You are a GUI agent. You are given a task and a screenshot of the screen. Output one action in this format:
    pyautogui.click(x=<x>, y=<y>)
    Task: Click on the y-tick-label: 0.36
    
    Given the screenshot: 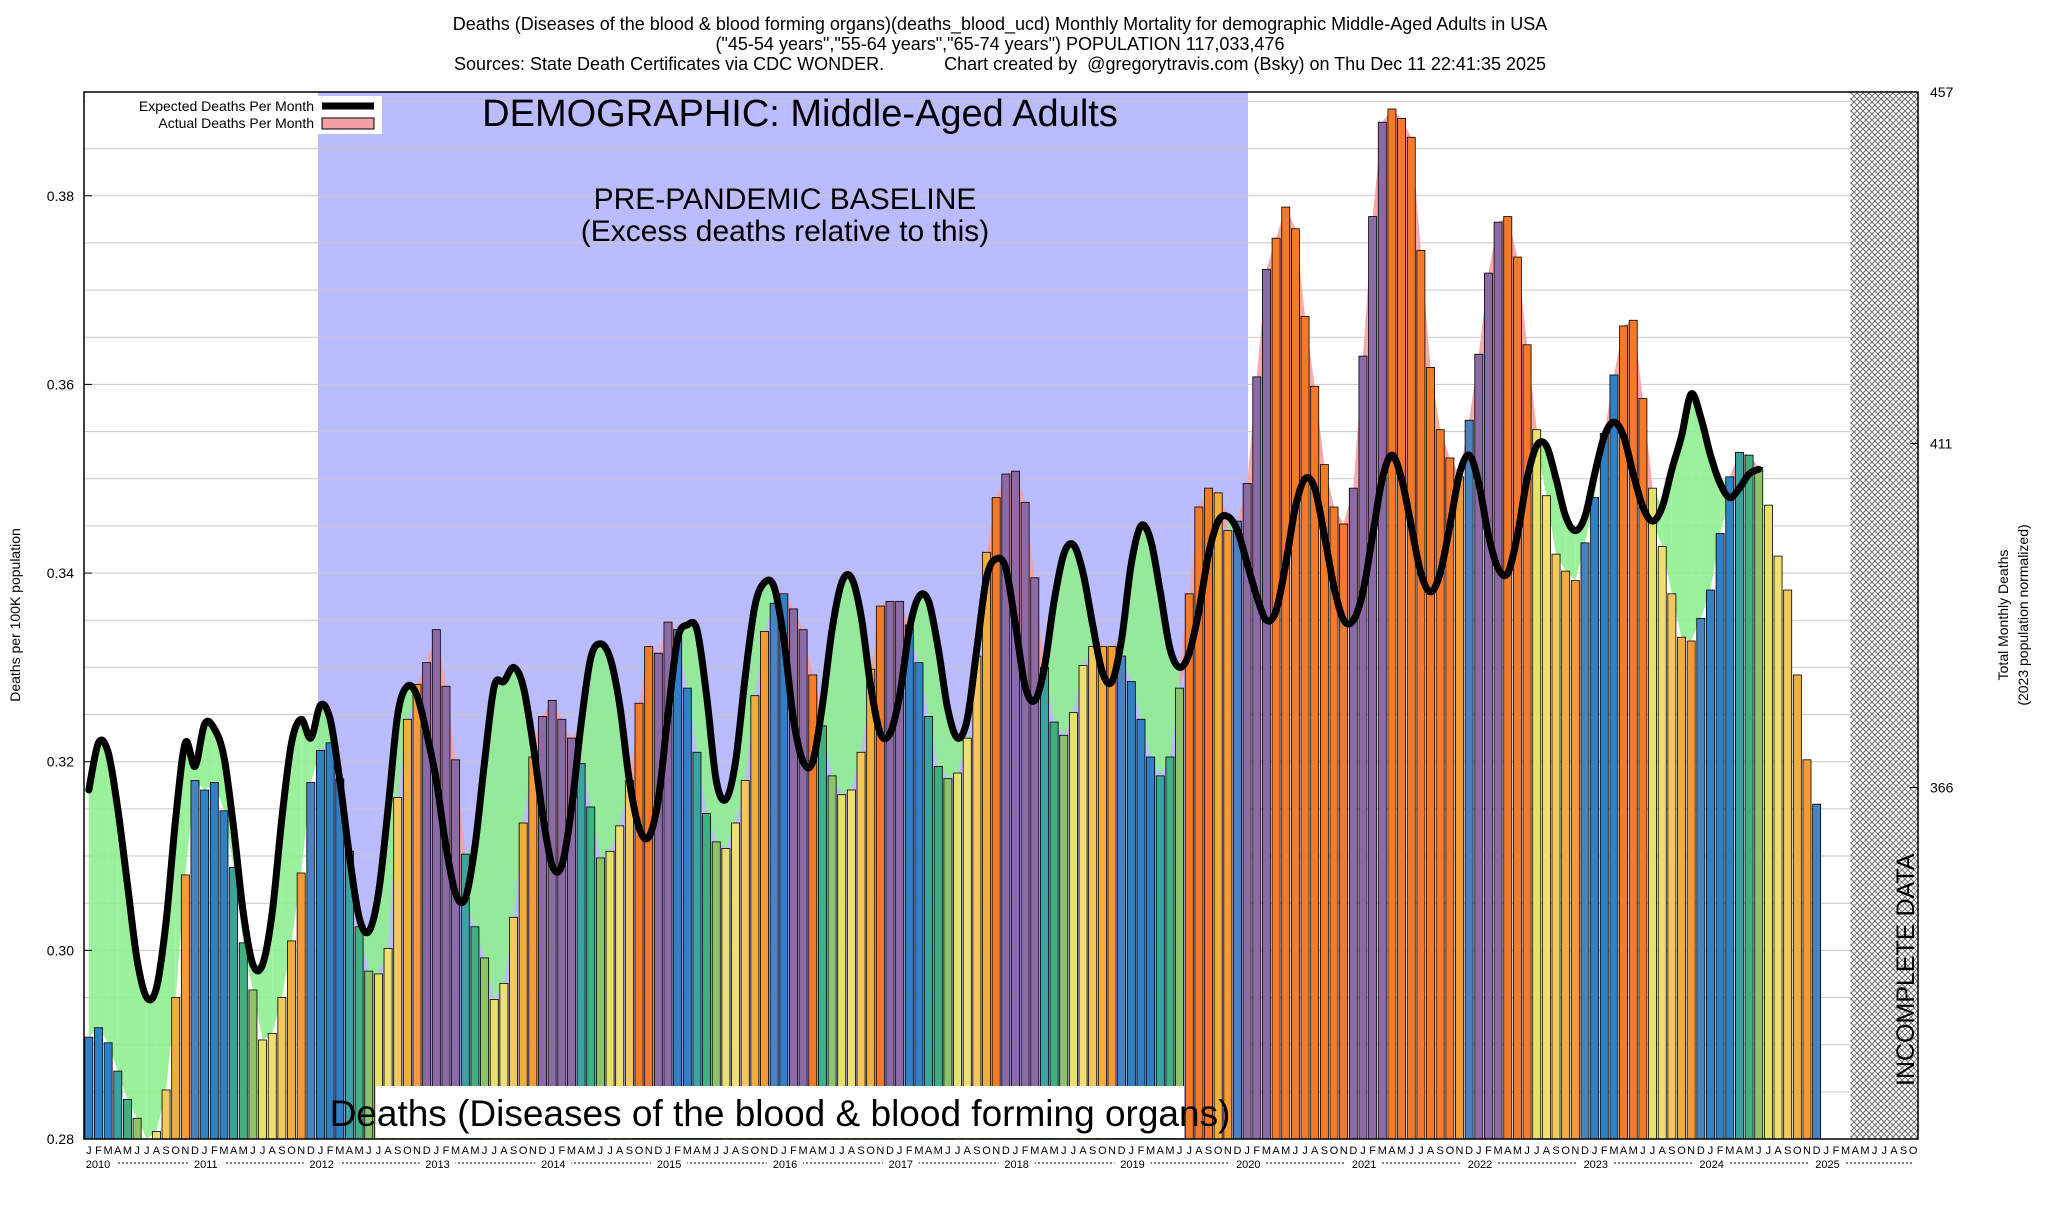 What is the action you would take?
    pyautogui.click(x=60, y=384)
    